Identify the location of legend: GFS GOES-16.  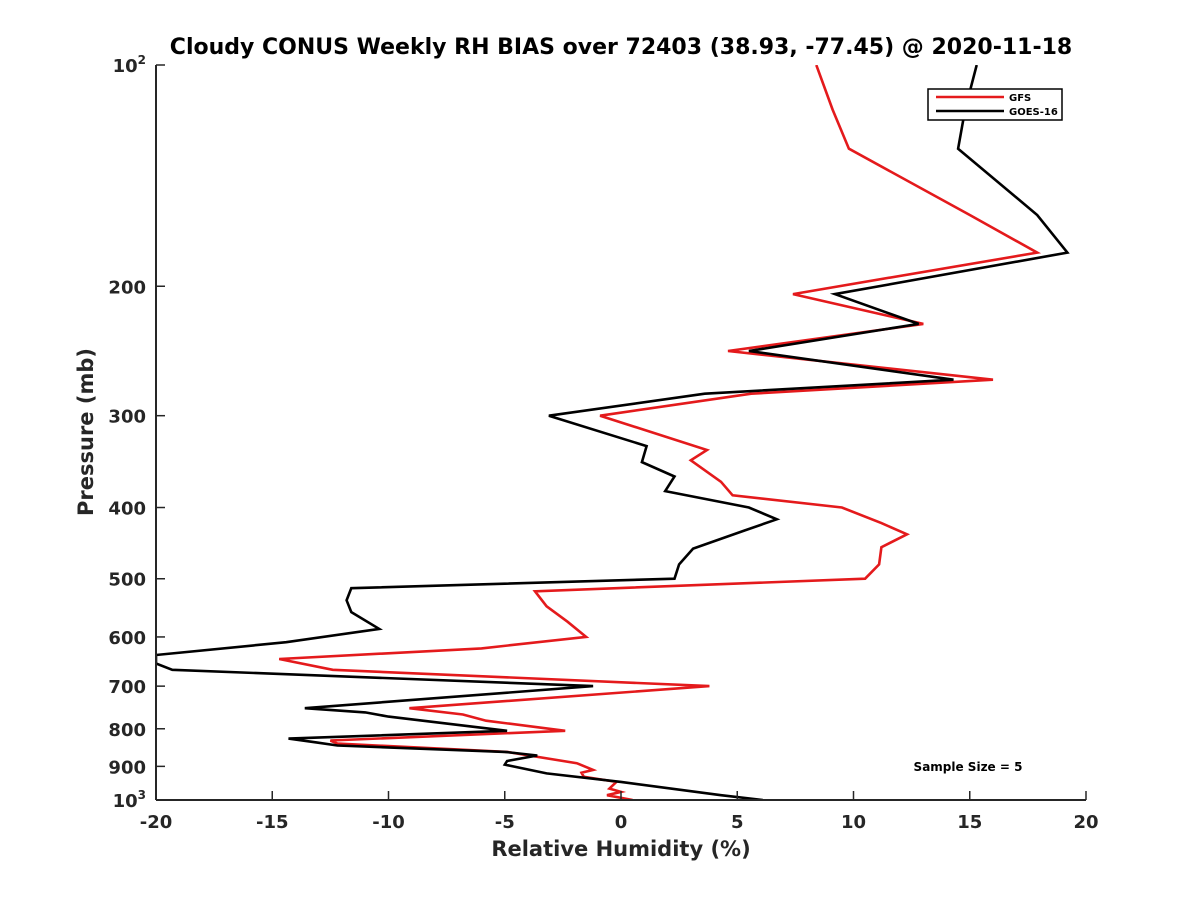
(995, 104).